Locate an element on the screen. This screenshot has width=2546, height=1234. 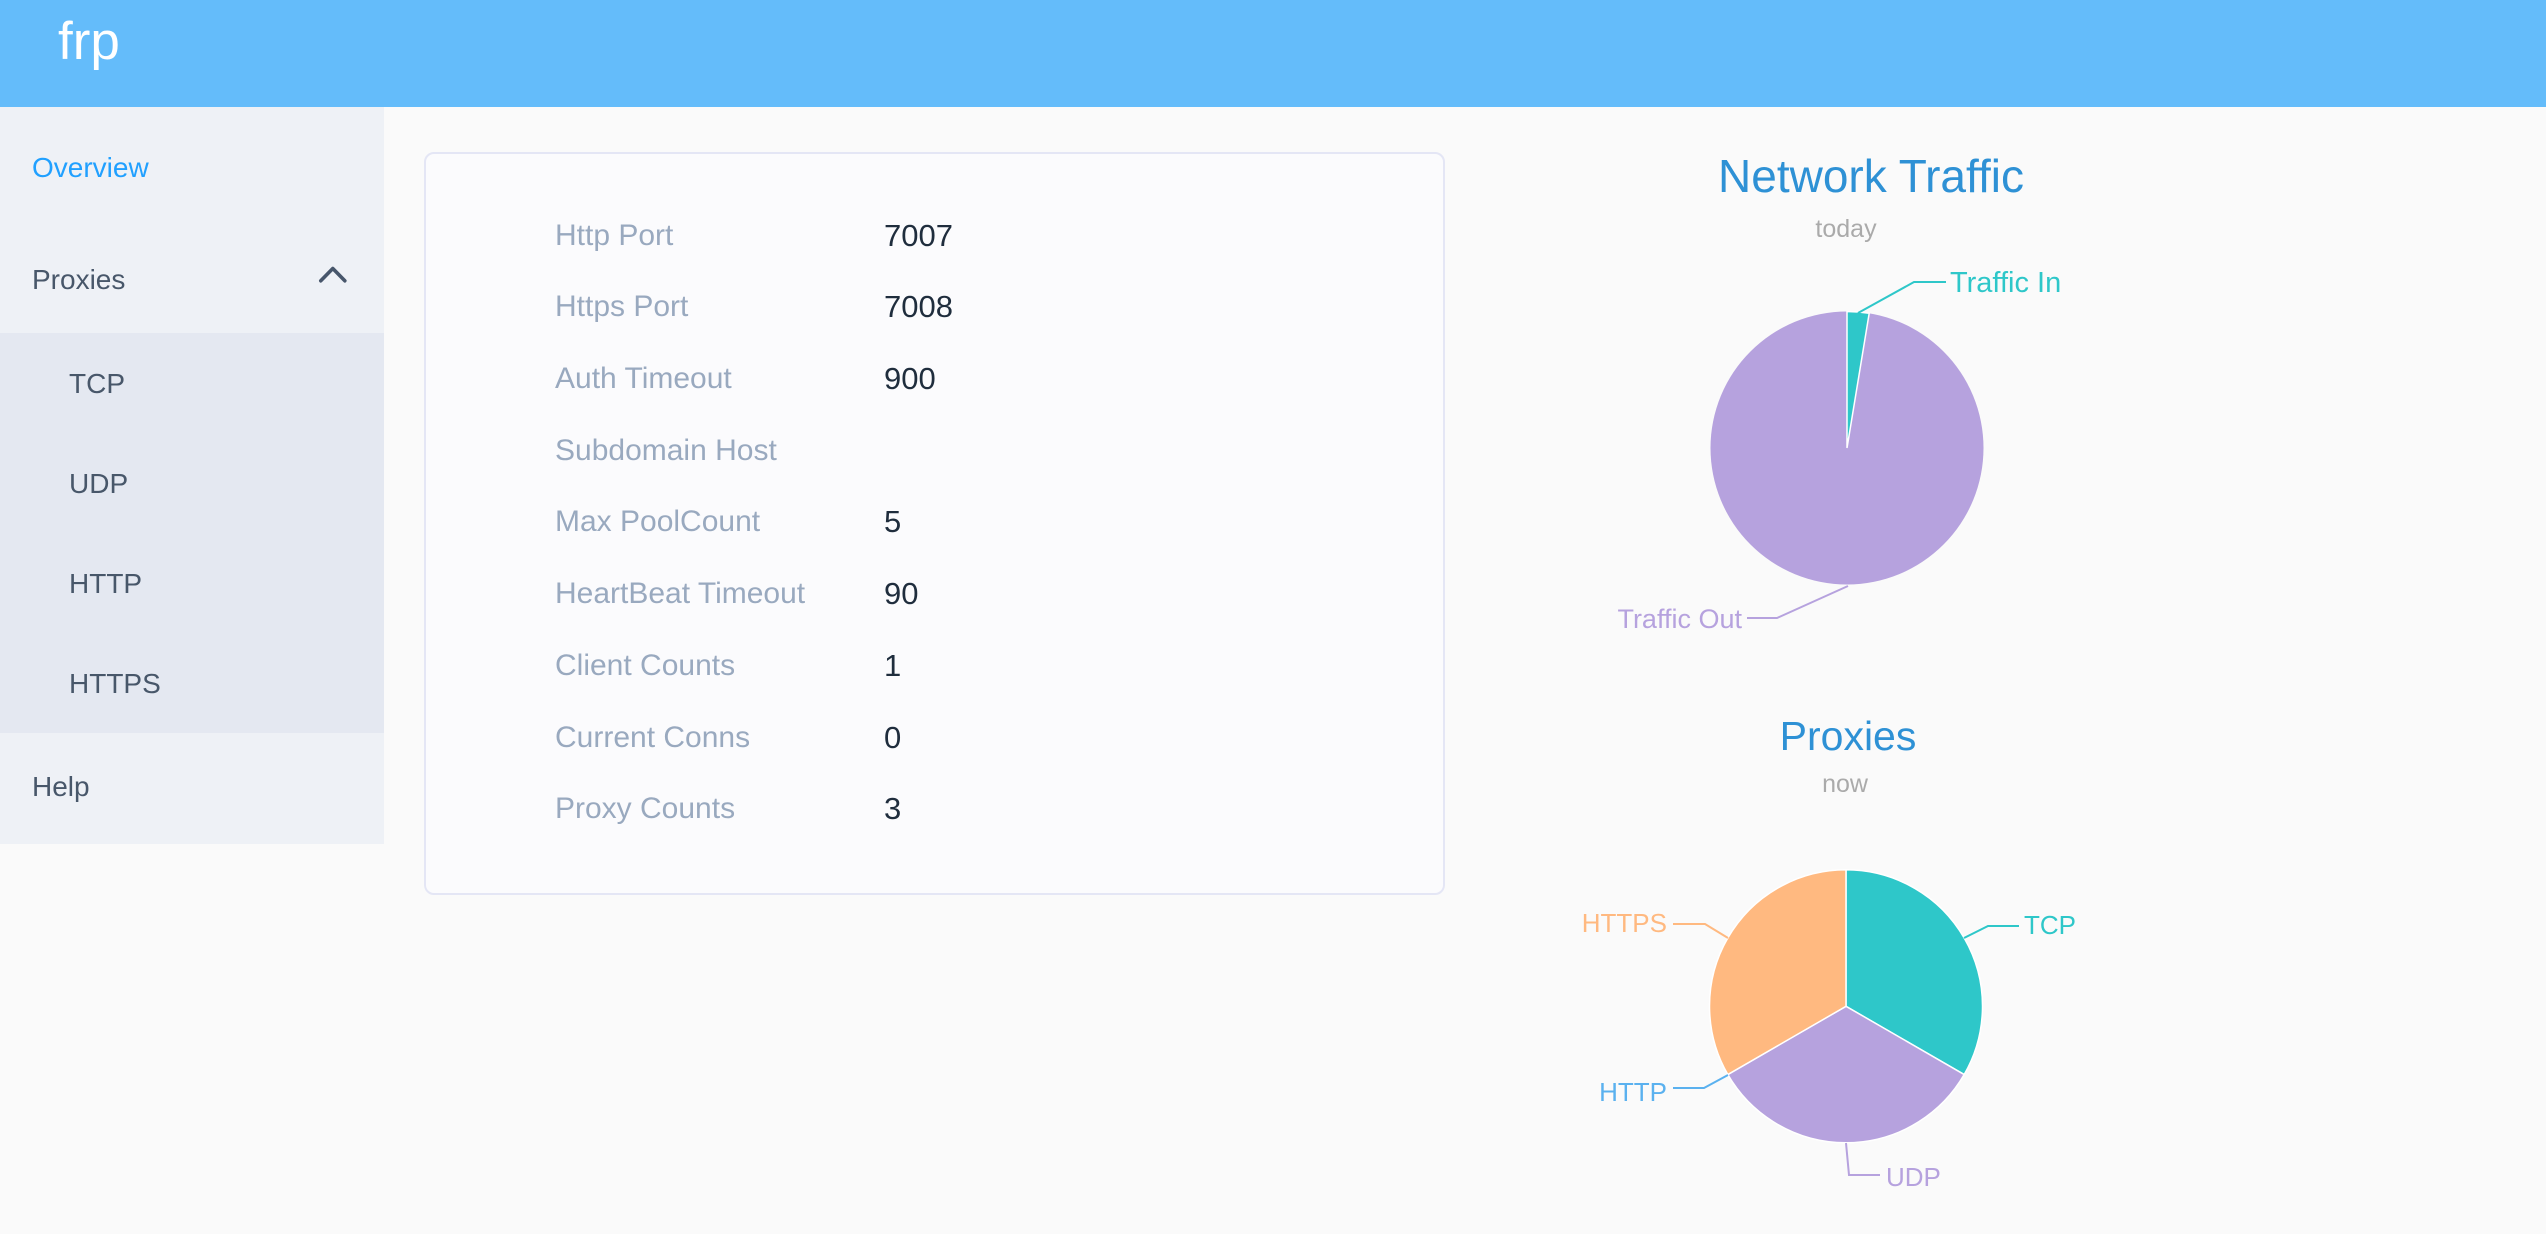
svg-text: now is located at coordinates (1845, 784).